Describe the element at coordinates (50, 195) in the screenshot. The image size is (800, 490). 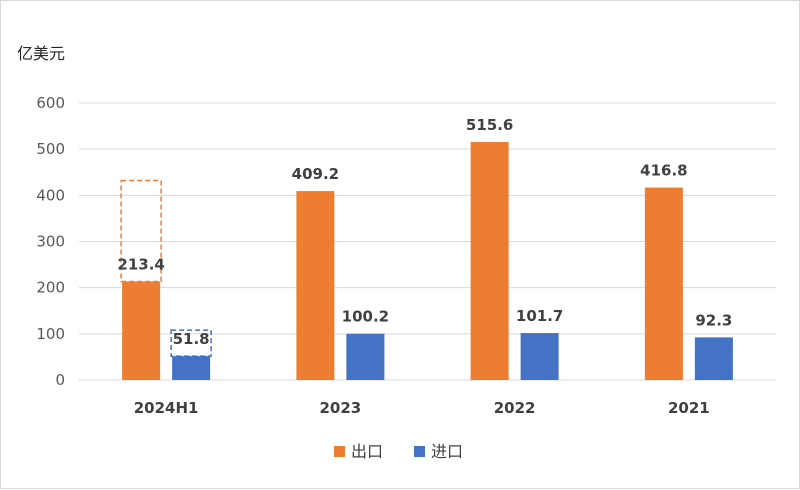
I see `y-tick-label: 400` at that location.